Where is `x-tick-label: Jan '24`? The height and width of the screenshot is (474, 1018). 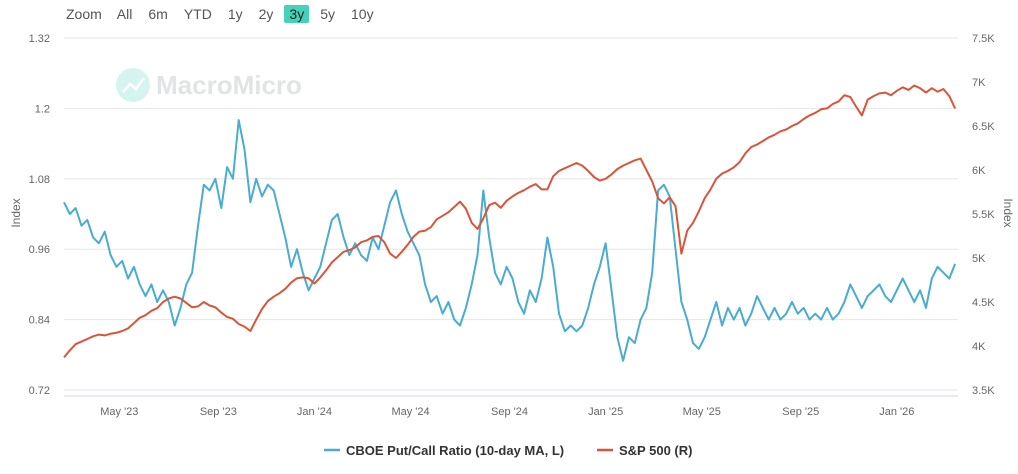 x-tick-label: Jan '24 is located at coordinates (314, 412).